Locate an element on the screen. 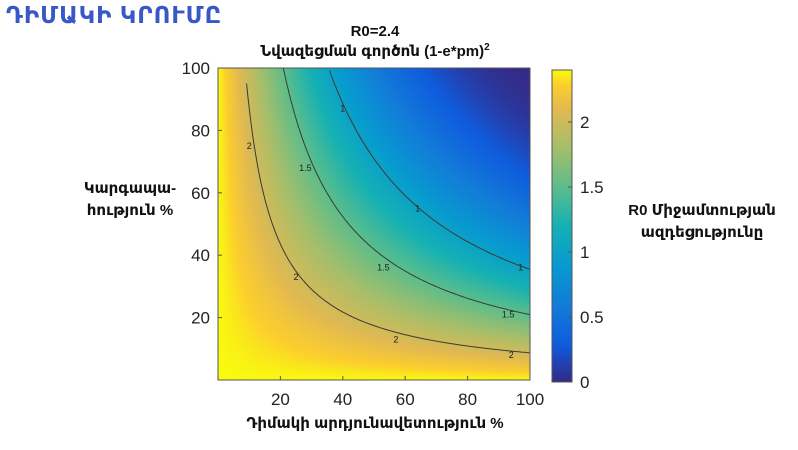 The width and height of the screenshot is (798, 450). colorbar-tick-label: 0.5 is located at coordinates (592, 317).